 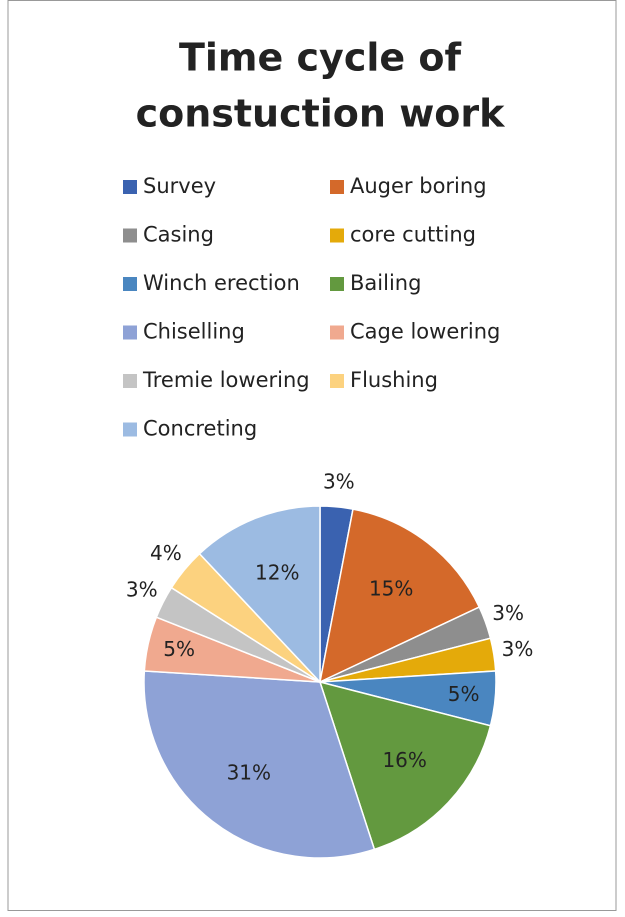 I want to click on data-label: 12%, so click(x=277, y=572).